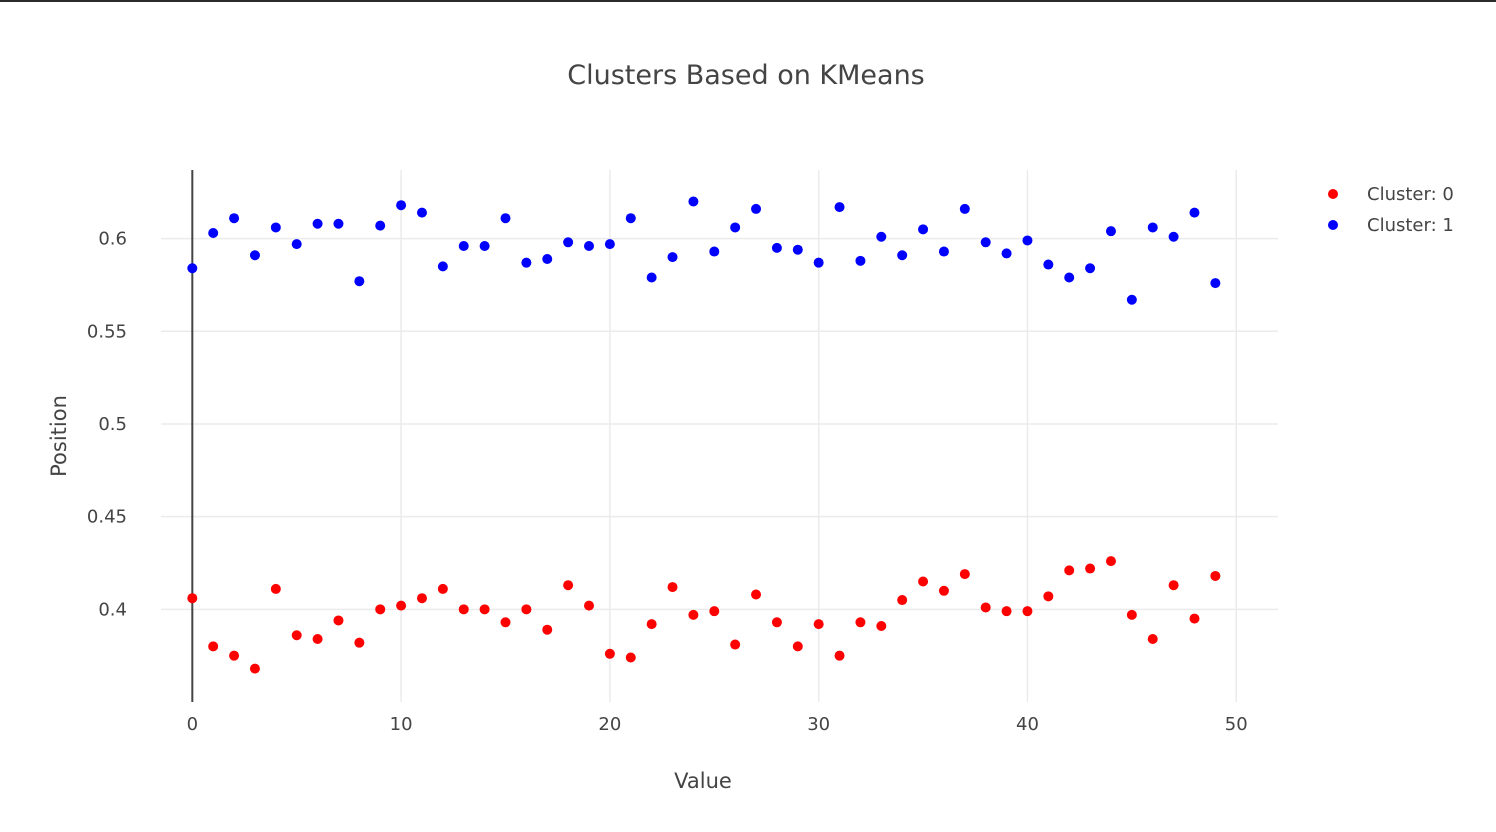 This screenshot has width=1496, height=832. I want to click on x-axis-title: Value, so click(703, 781).